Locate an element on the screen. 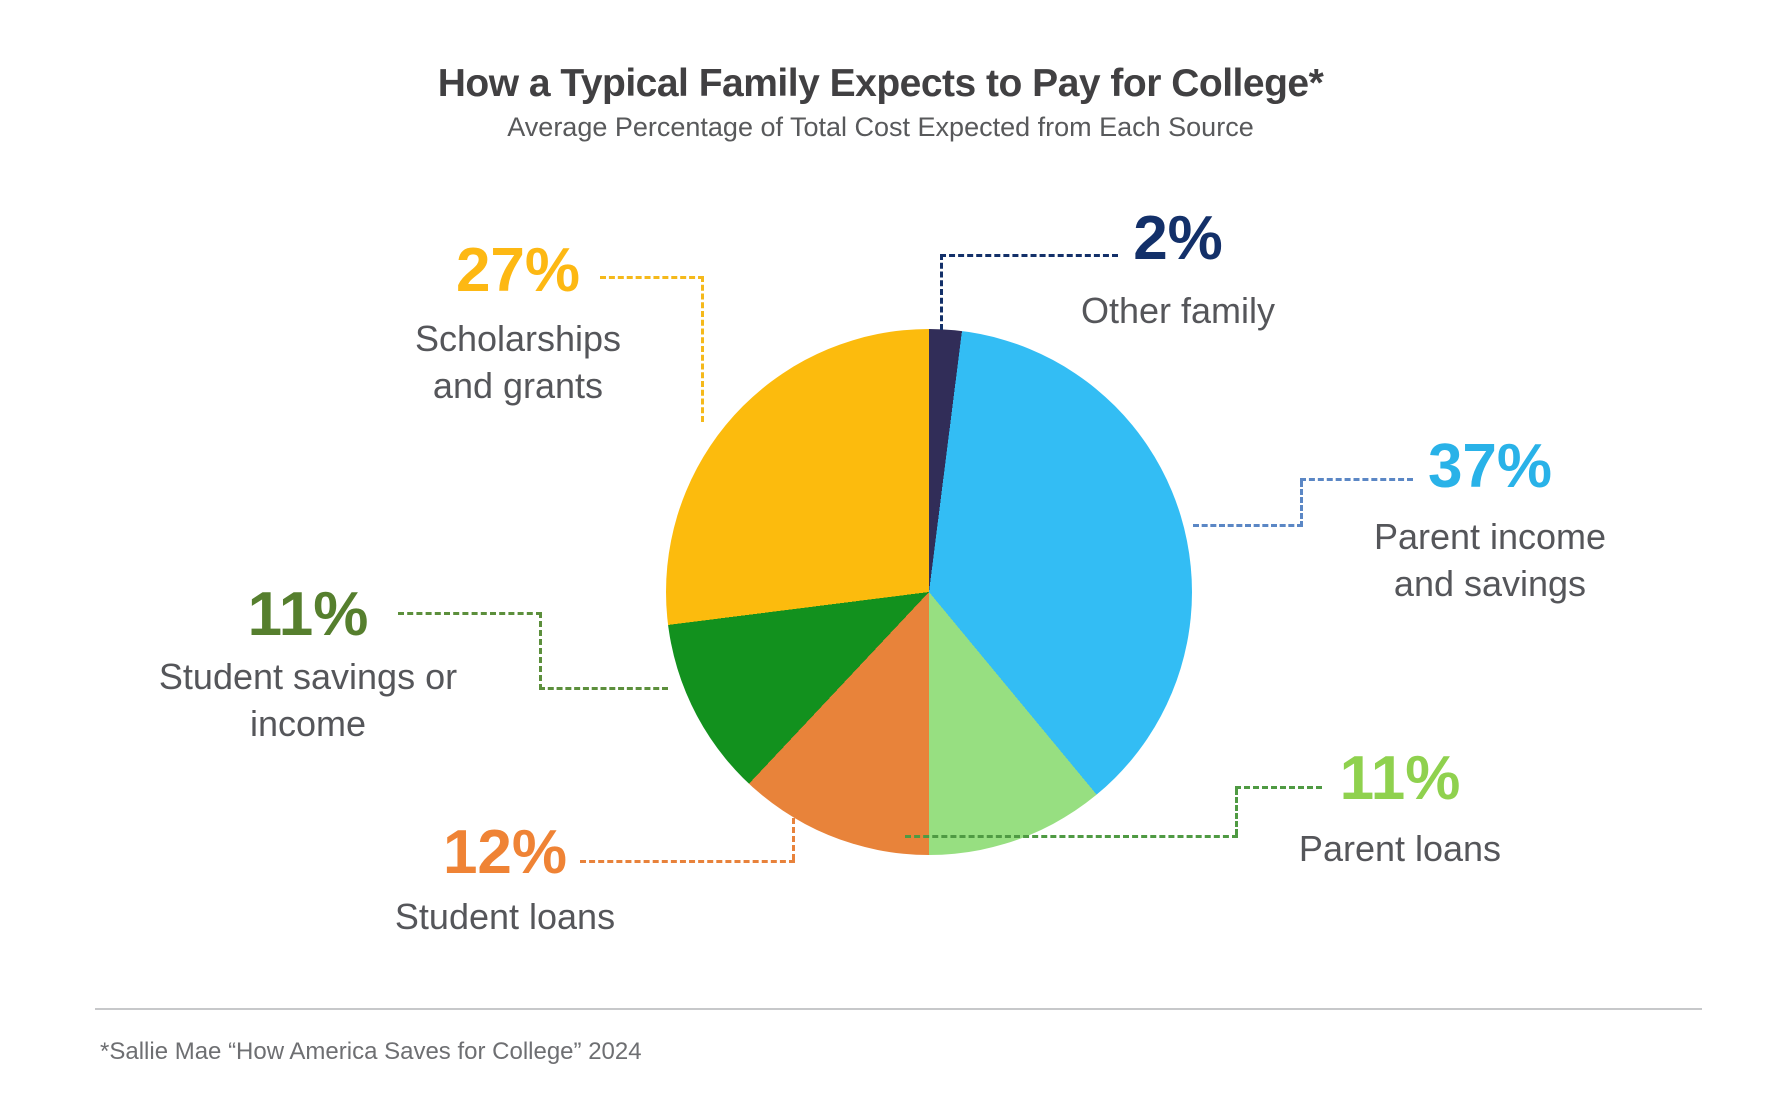 This screenshot has width=1781, height=1103. parent-income-leader-line-v is located at coordinates (1301, 504).